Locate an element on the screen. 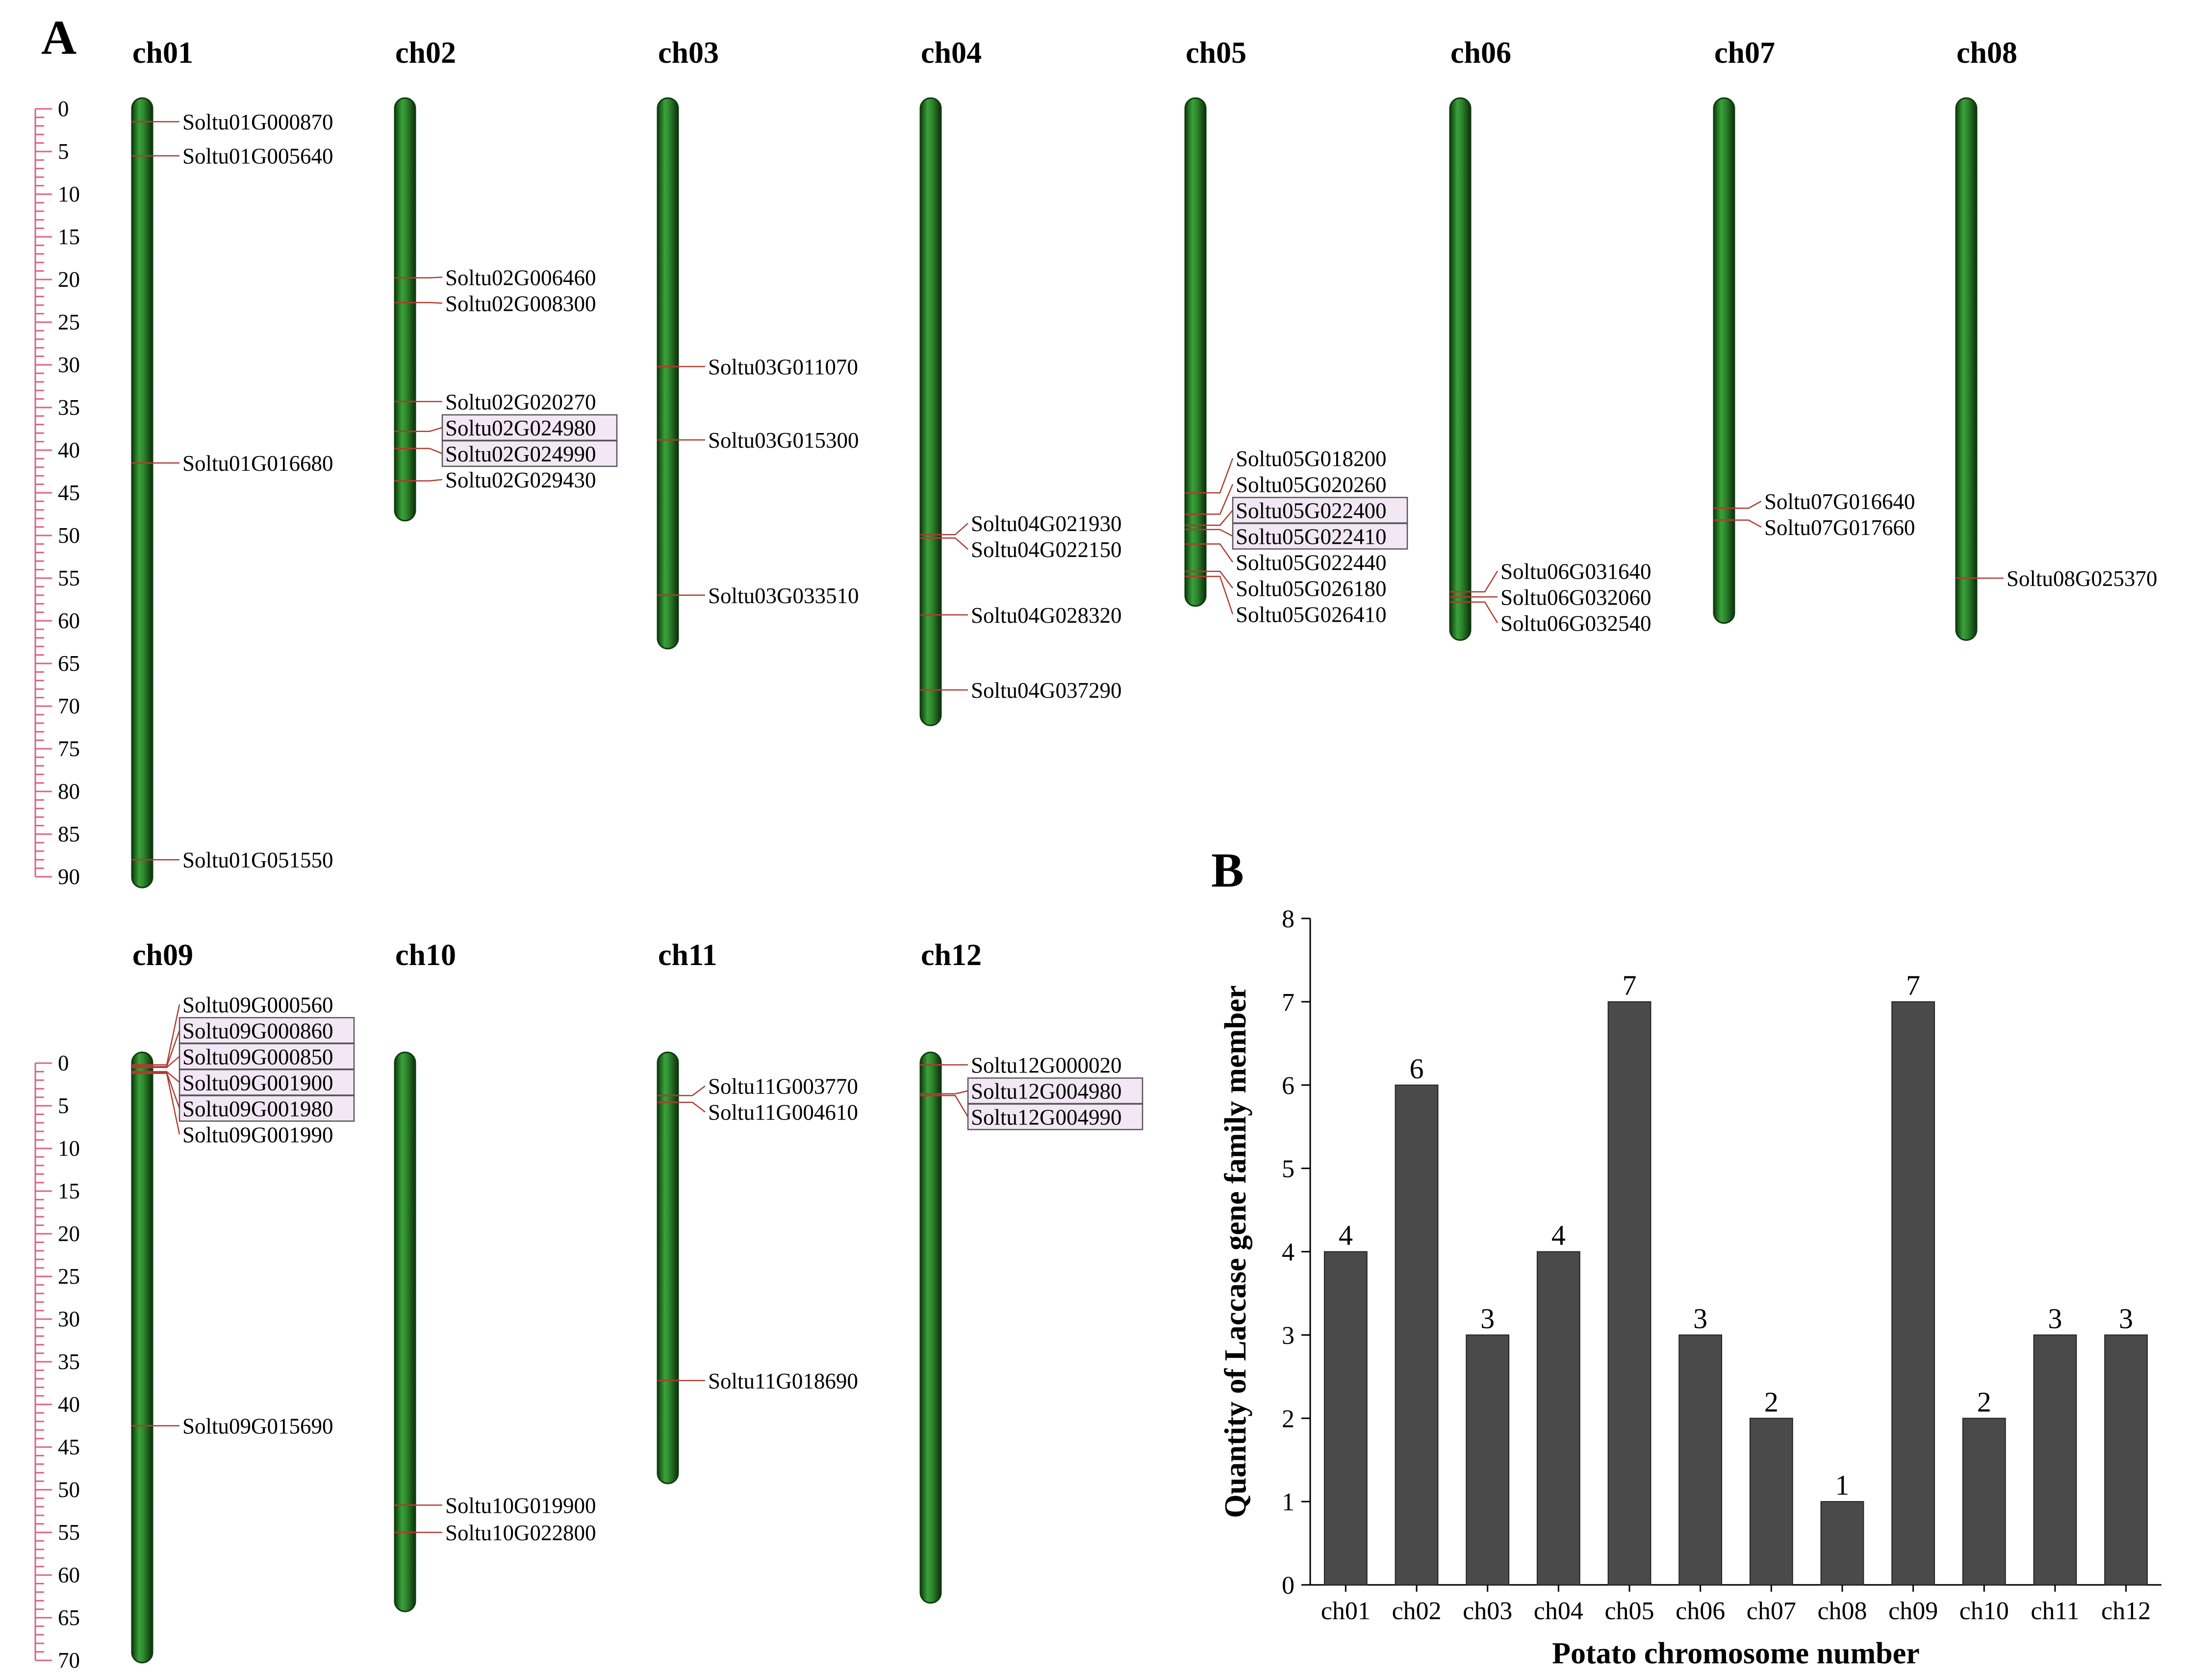 The height and width of the screenshot is (1680, 2185). gene-label: Soltu11G003770 is located at coordinates (783, 1086).